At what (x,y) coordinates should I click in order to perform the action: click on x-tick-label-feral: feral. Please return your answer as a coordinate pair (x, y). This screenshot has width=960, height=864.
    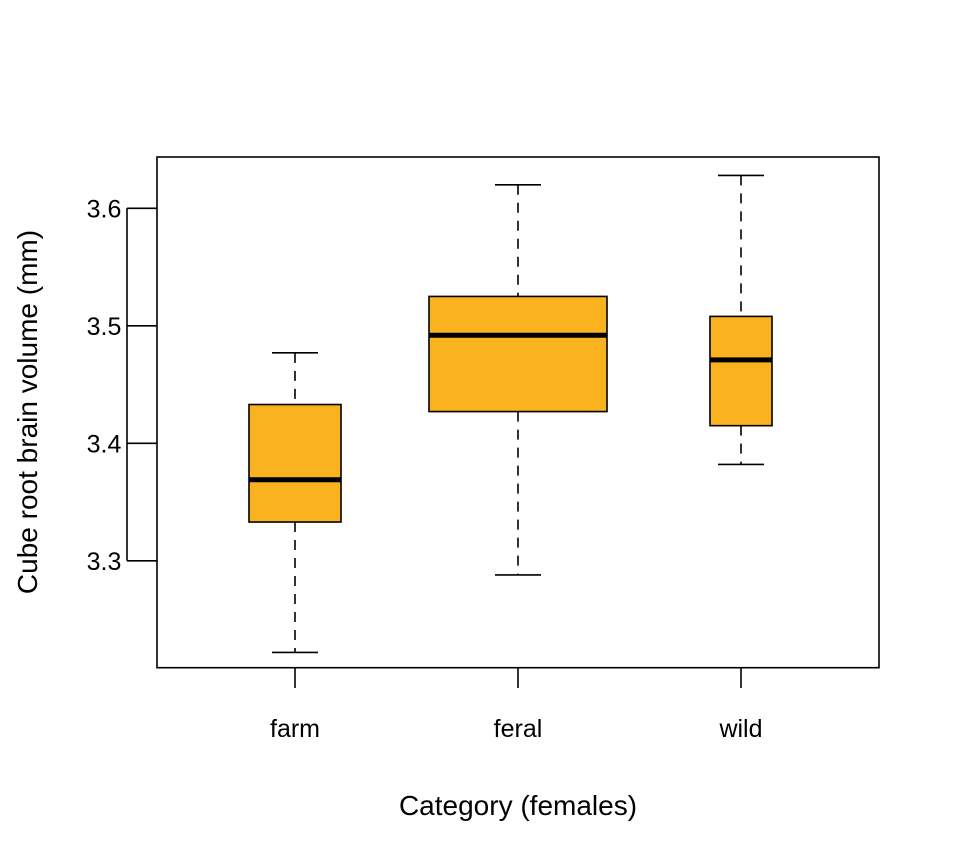
    Looking at the image, I should click on (518, 729).